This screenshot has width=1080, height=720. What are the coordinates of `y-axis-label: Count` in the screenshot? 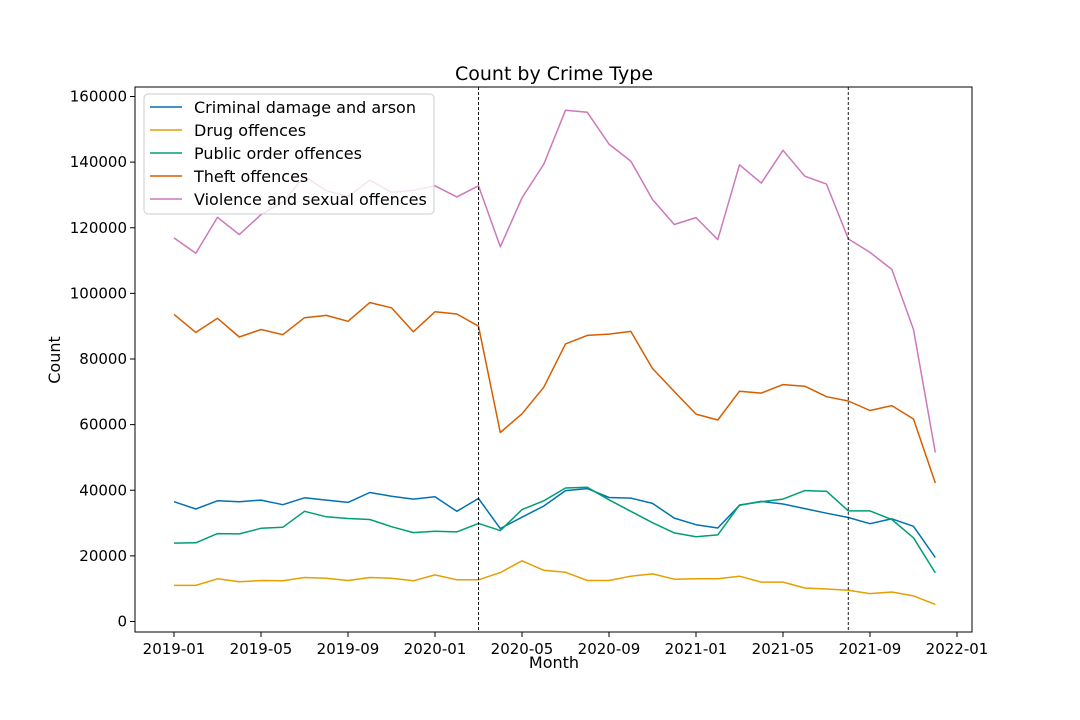 It's located at (54, 360).